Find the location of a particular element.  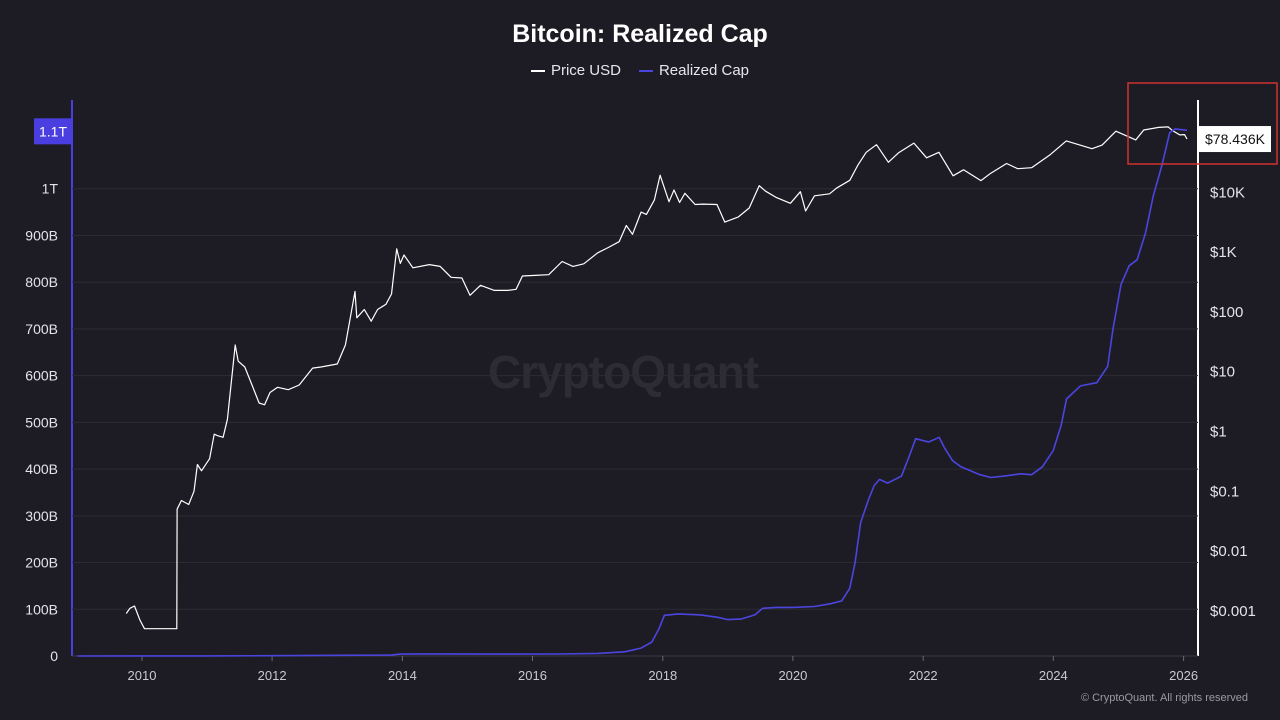

right-current-tag is located at coordinates (1235, 139).